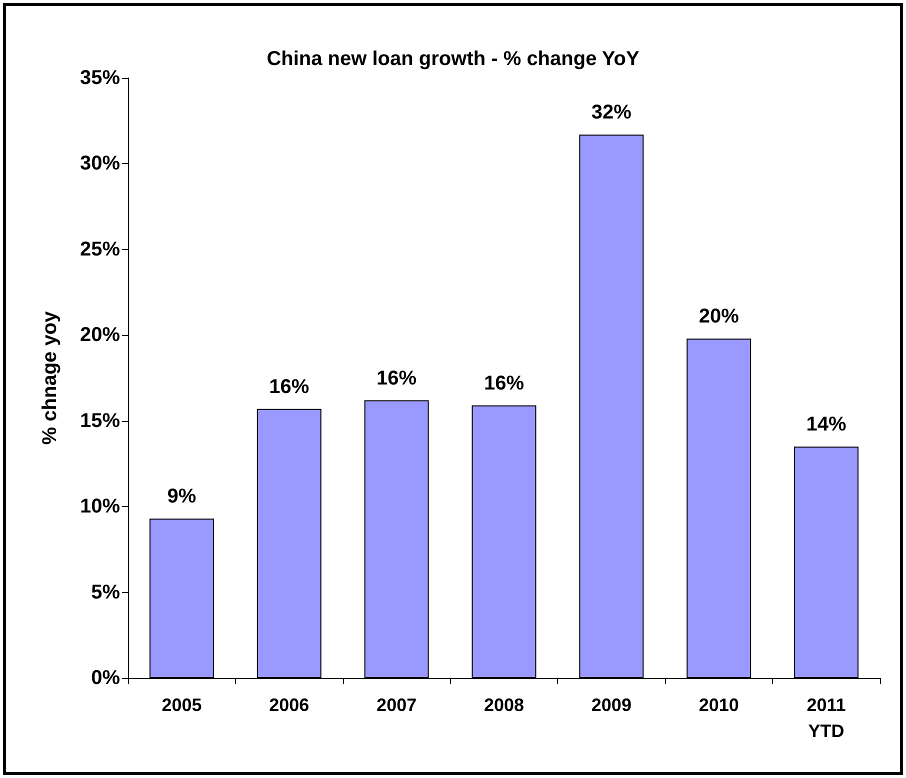  I want to click on x-tick-label: 2007, so click(396, 705).